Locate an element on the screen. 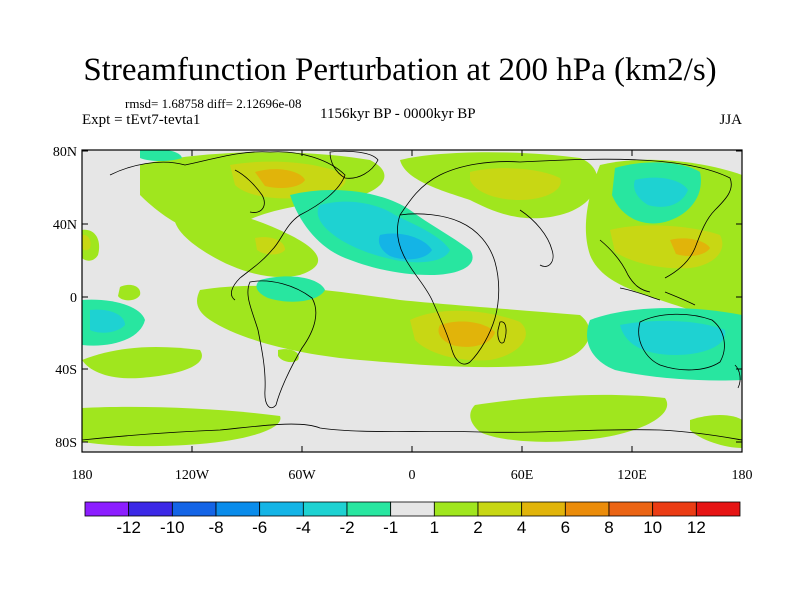  colorbar-label: 8 is located at coordinates (608, 527).